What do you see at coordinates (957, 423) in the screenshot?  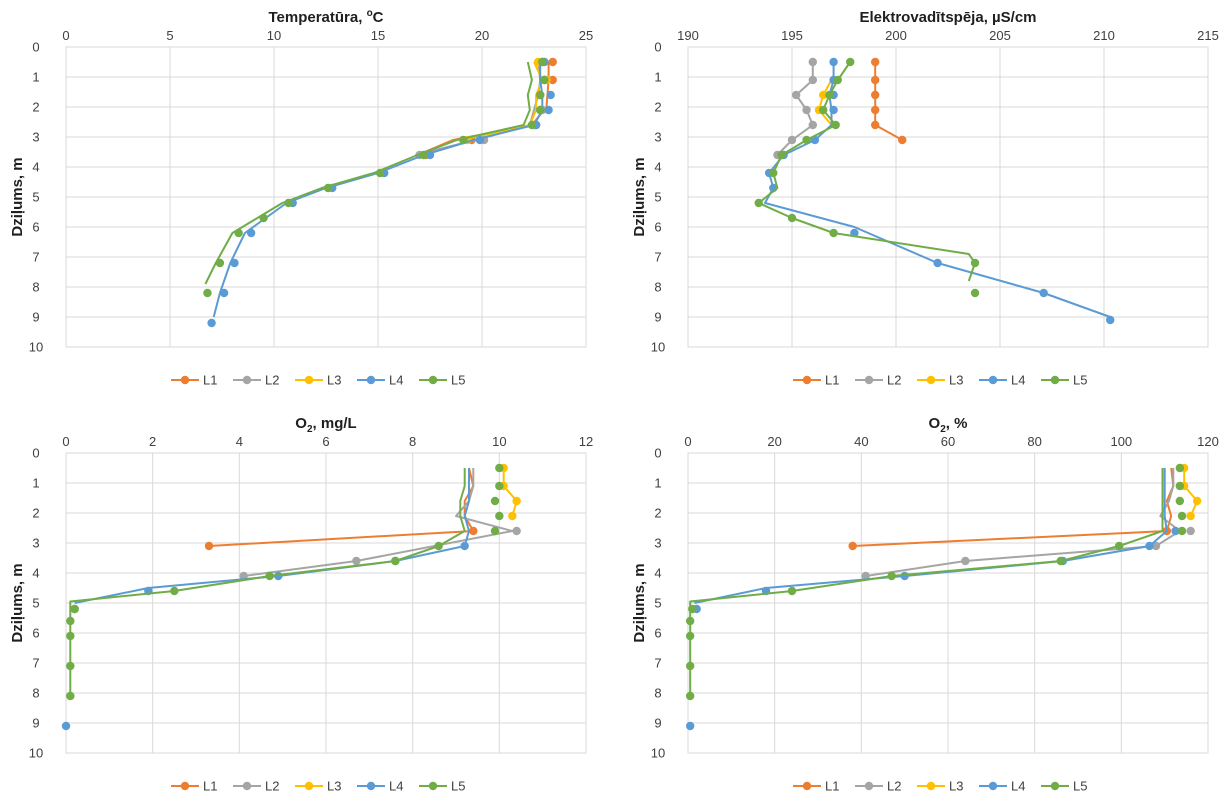 I see `chart-title-tail: , %` at bounding box center [957, 423].